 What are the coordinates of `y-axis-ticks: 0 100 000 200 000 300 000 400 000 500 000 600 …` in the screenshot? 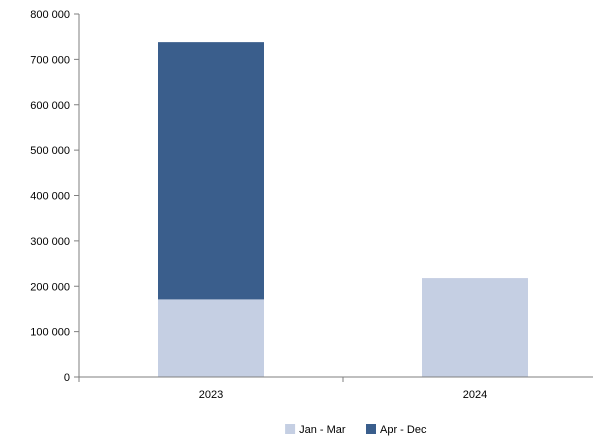 It's located at (54, 196).